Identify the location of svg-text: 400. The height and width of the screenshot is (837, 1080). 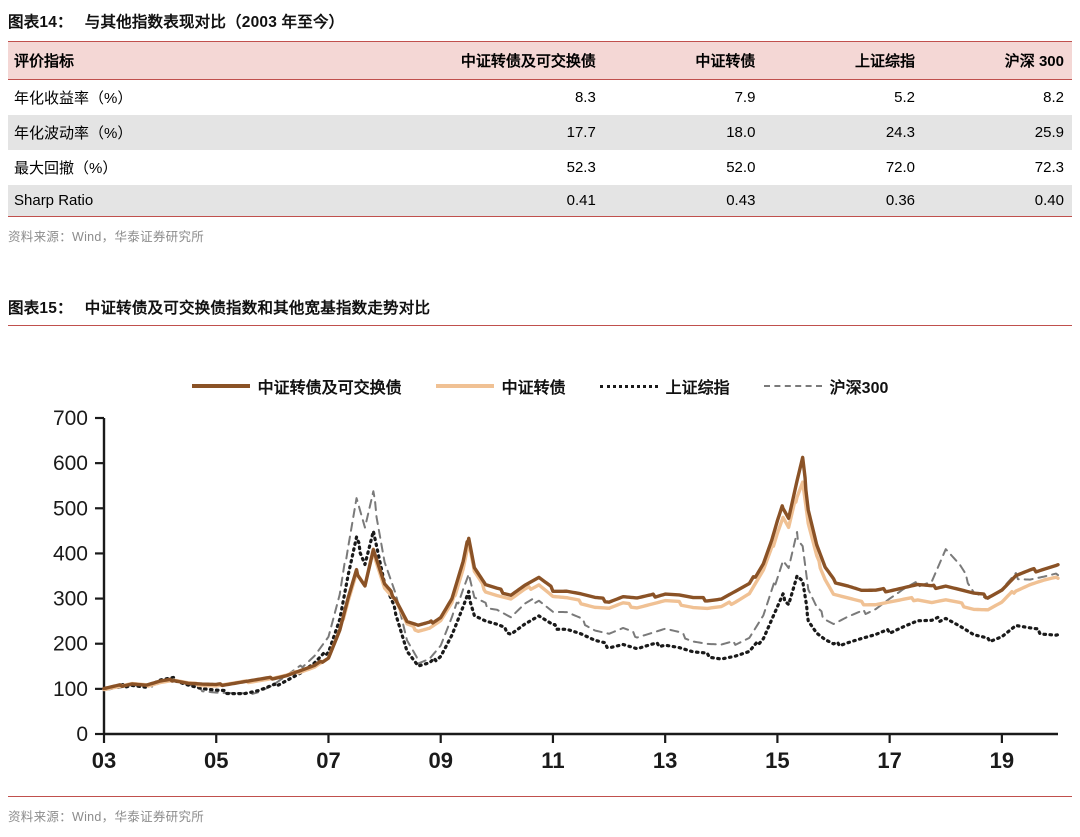
(70, 553).